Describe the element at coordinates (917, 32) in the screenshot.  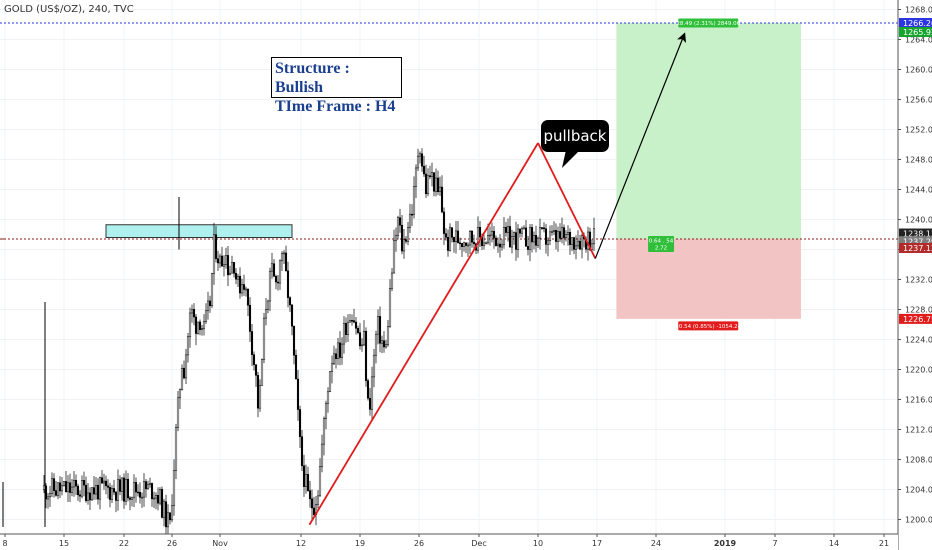
I see `price-marker-label: 1265.93` at that location.